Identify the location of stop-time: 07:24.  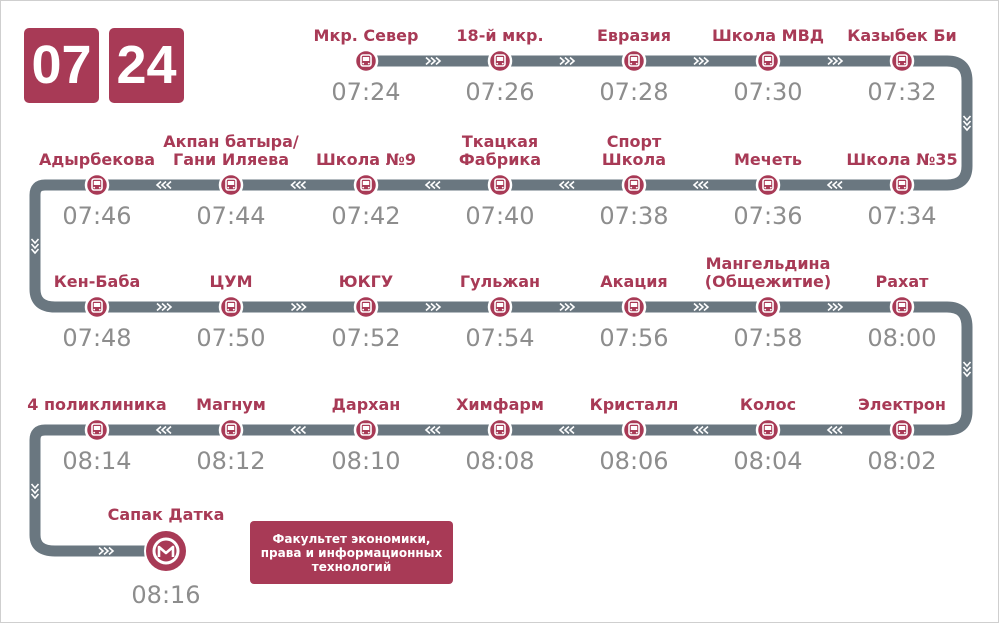
(366, 92).